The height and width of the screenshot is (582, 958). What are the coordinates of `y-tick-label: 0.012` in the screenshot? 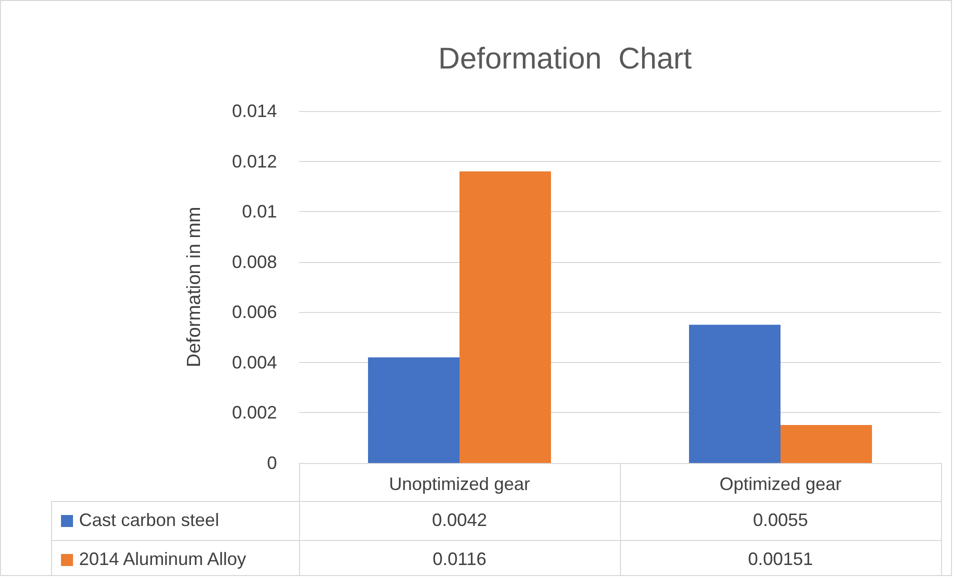 It's located at (254, 161).